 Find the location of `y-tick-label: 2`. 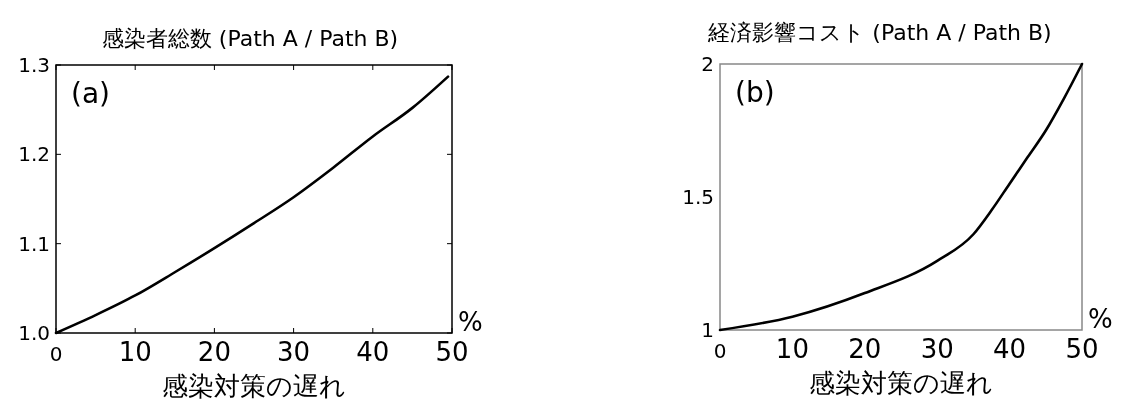

y-tick-label: 2 is located at coordinates (707, 64).